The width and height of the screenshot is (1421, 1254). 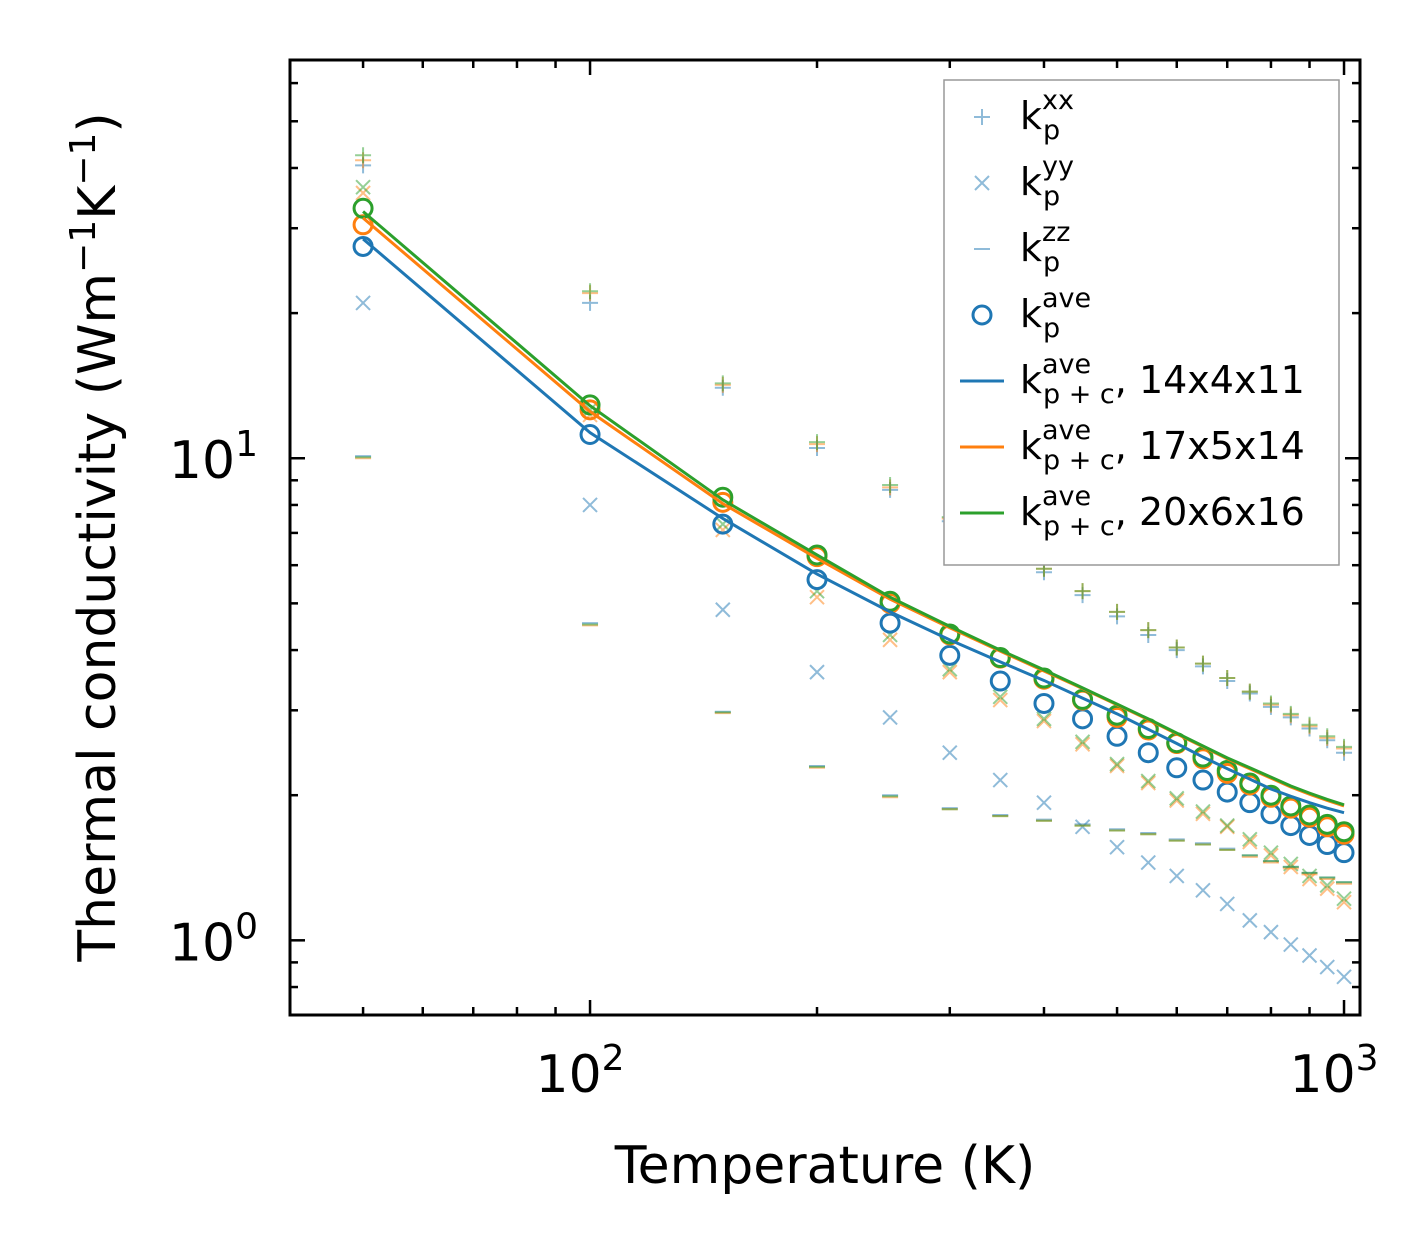 I want to click on y-axis-label-end: ), so click(x=98, y=122).